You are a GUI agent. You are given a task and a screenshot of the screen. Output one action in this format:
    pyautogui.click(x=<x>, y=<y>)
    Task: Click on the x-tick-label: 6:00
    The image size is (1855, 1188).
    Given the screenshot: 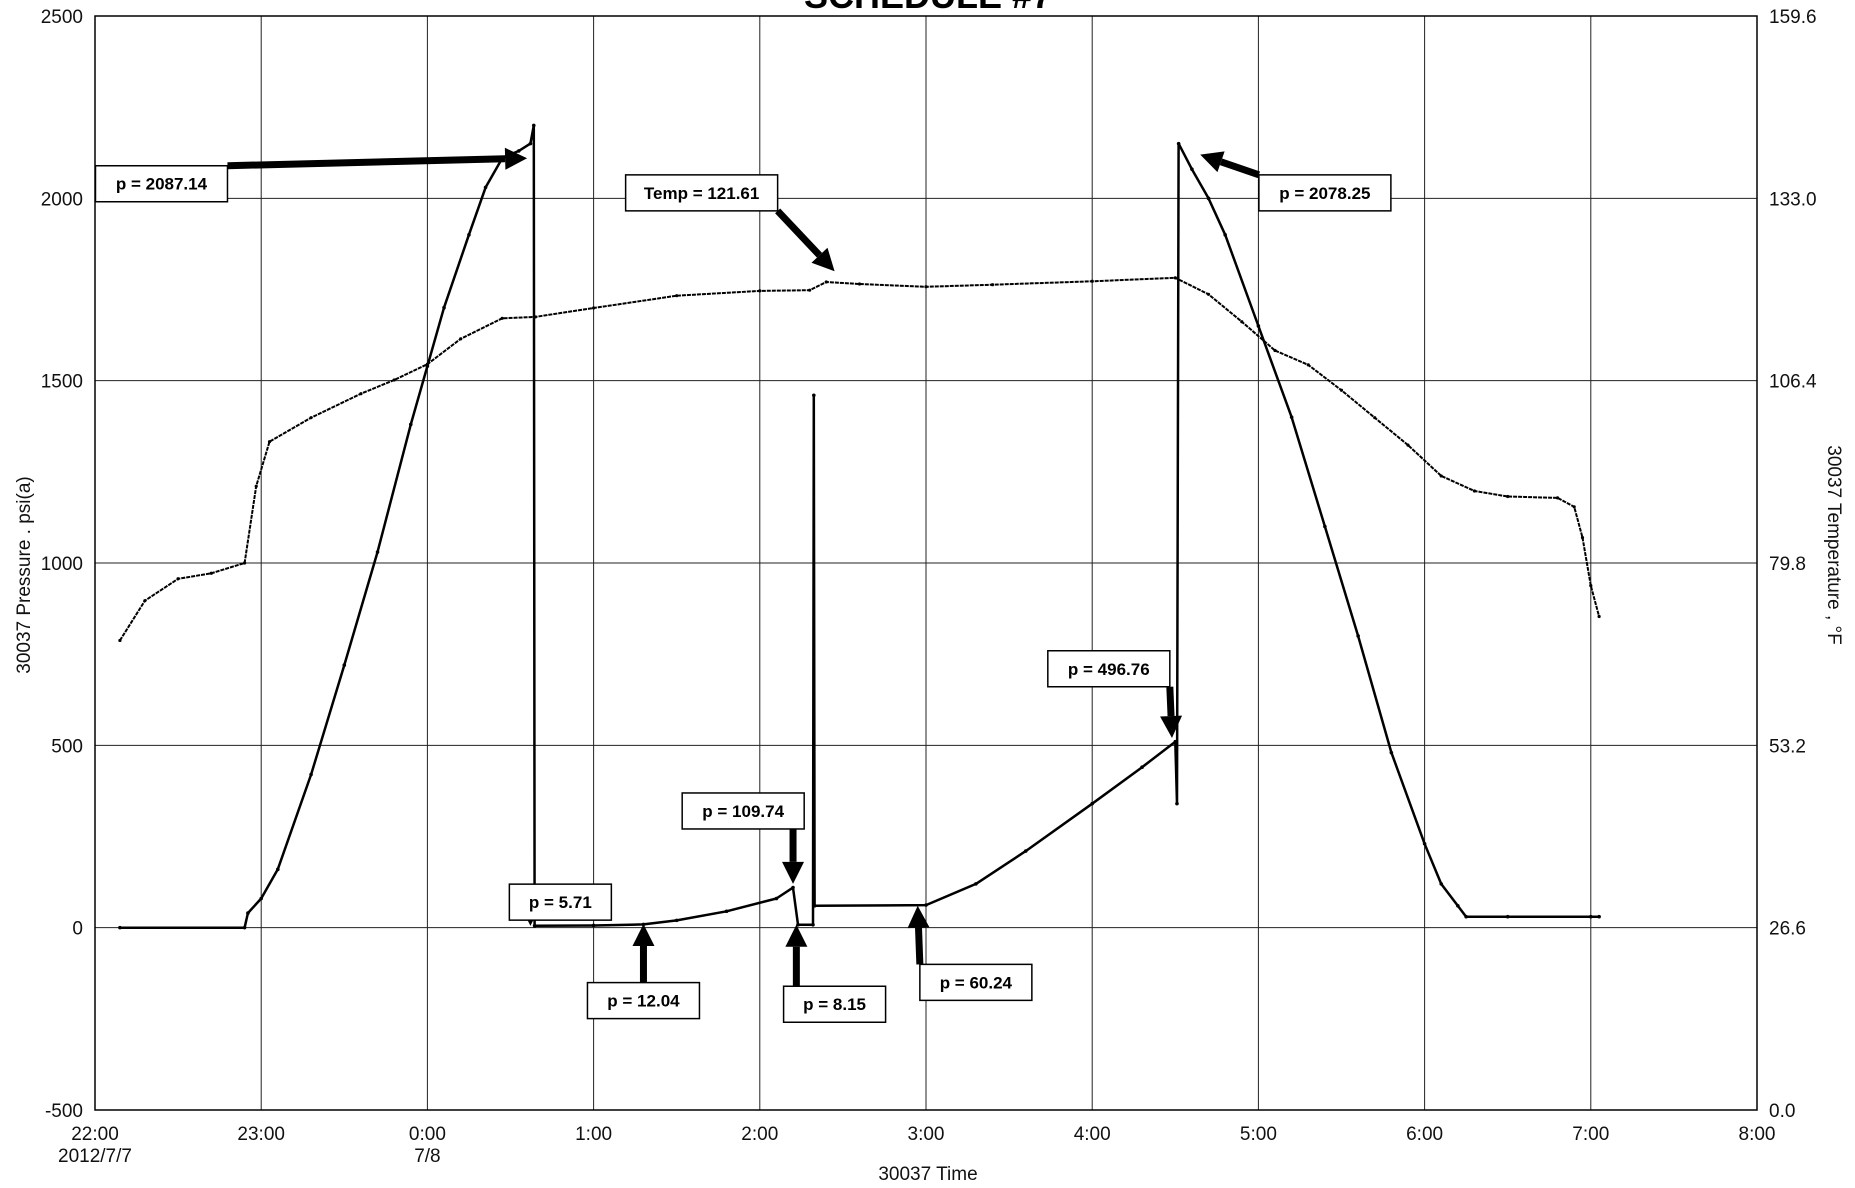 What is the action you would take?
    pyautogui.click(x=1424, y=1134)
    